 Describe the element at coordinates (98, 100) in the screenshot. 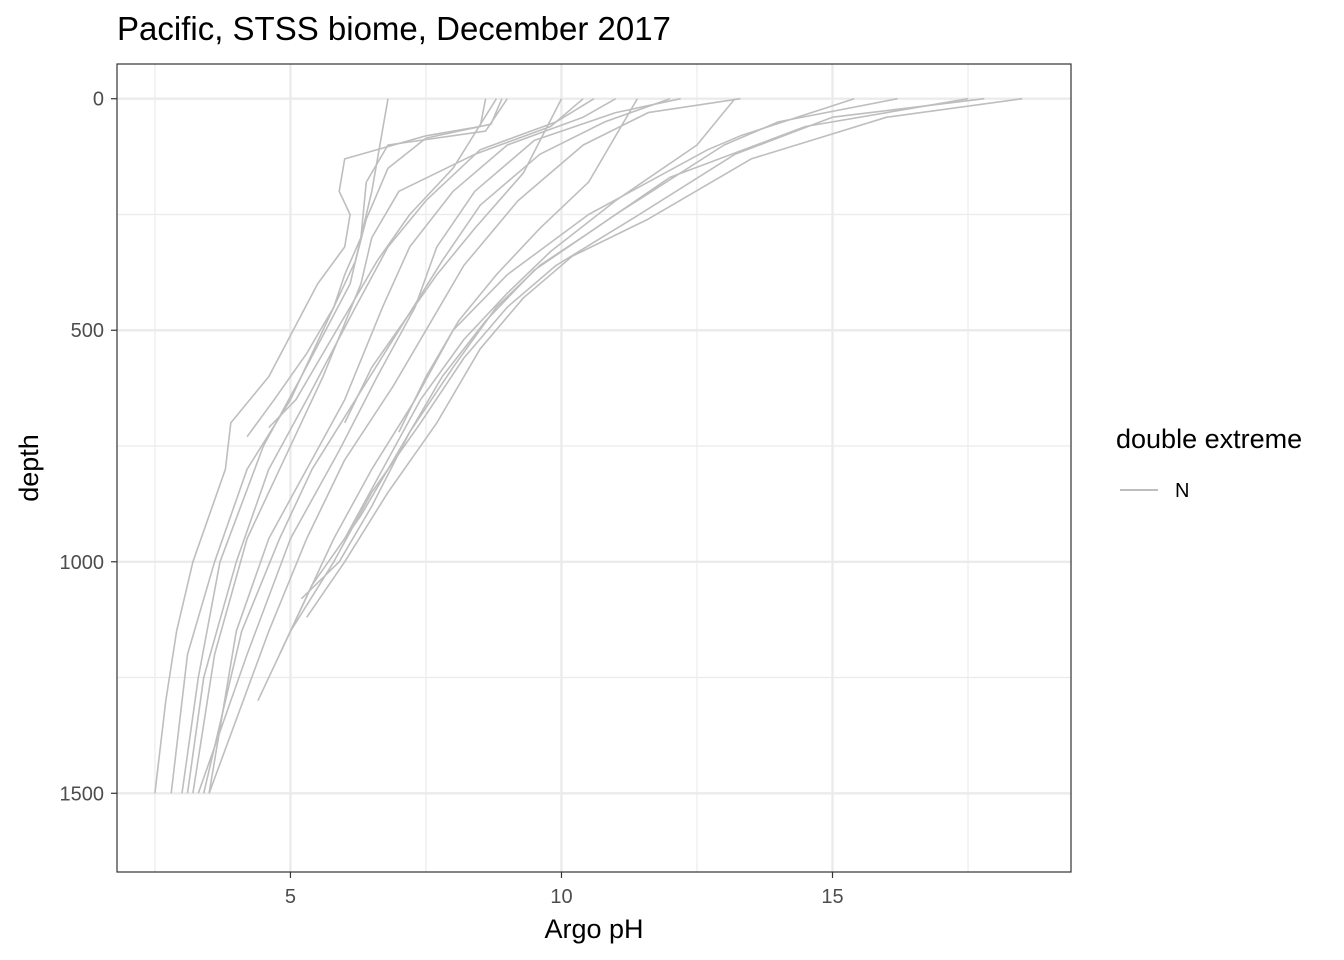

I see `y-tick-label: 0` at that location.